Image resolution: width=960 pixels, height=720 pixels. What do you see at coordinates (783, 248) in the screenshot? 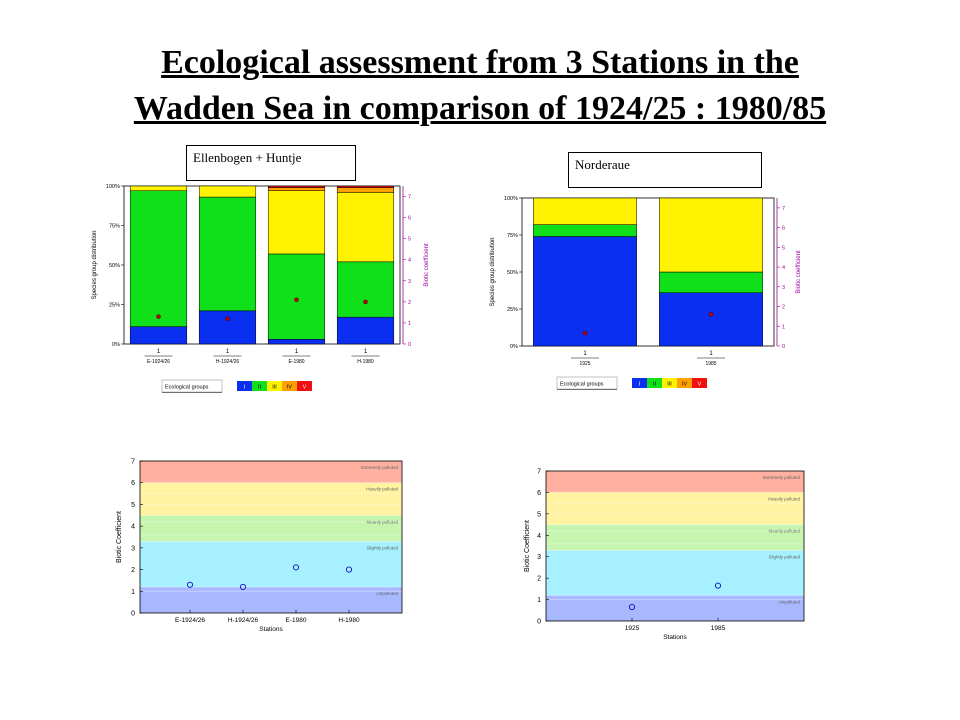
I see `y2-tick-label: 5` at bounding box center [783, 248].